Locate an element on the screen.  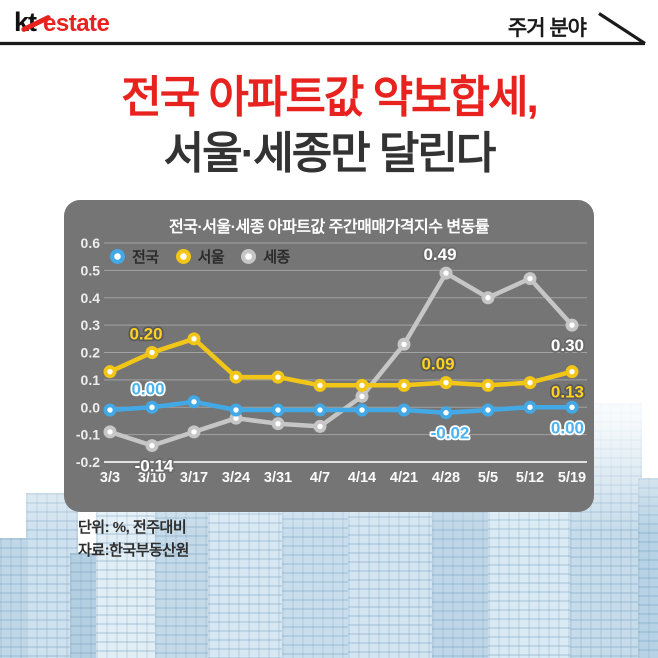
footnote-unit: 단위: %, 전주대비 is located at coordinates (132, 527).